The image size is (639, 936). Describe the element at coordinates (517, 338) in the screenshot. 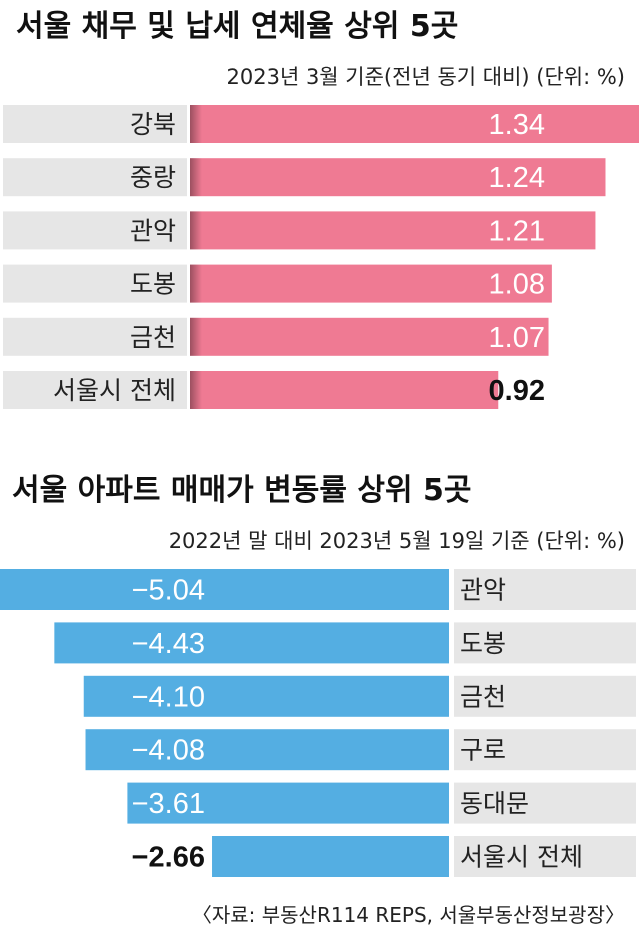

I see `chart-1-value-label: 1.07` at that location.